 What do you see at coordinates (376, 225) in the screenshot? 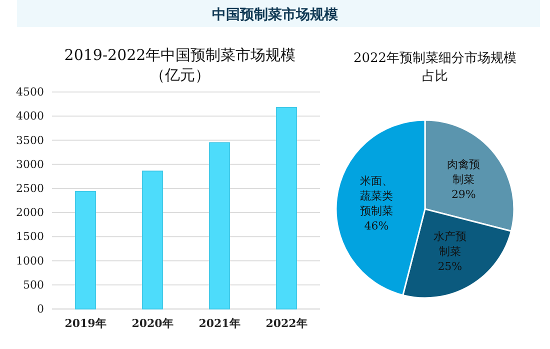
I see `data-label: 46%` at bounding box center [376, 225].